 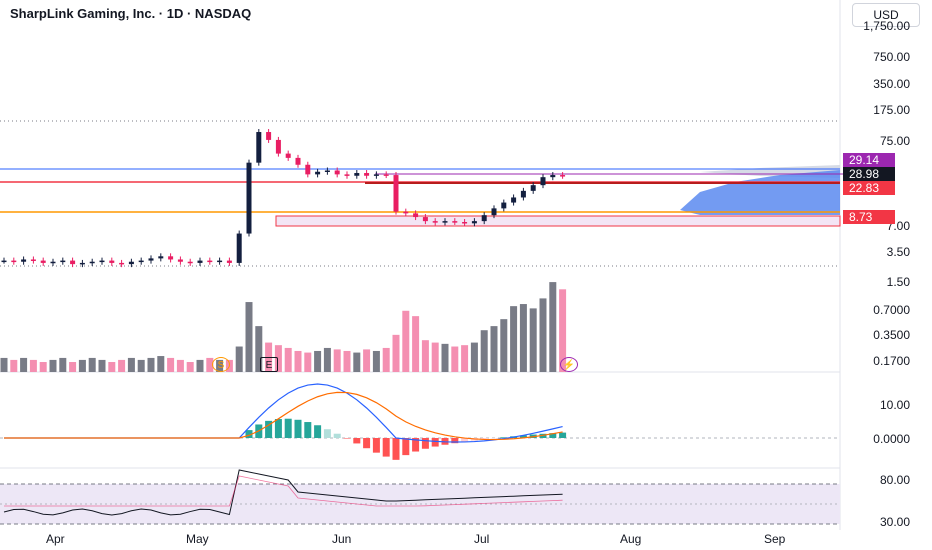 I want to click on currency-button: USD, so click(x=886, y=15).